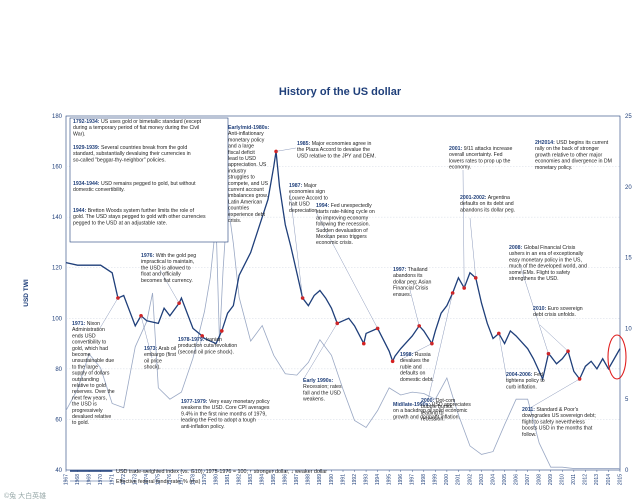  Describe the element at coordinates (158, 482) in the screenshot. I see `legend-rate: Effective federal funds rate, % (rhs)` at that location.